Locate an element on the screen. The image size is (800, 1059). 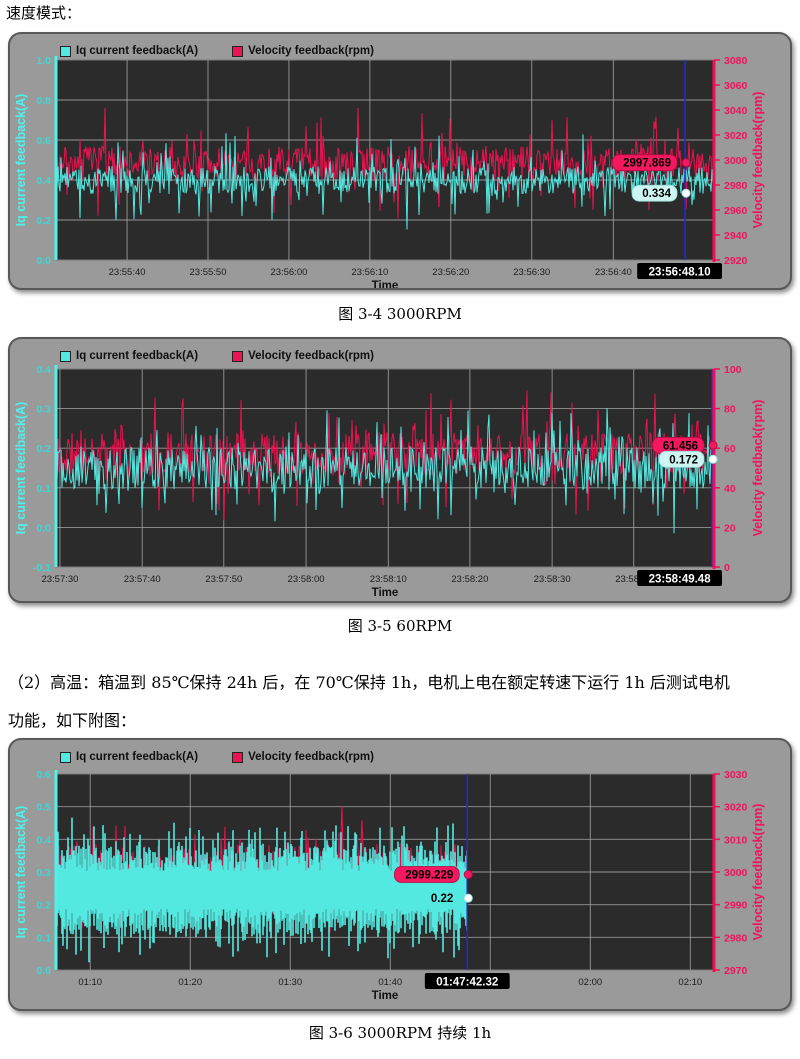
svg-text: 23:58:30 is located at coordinates (552, 579).